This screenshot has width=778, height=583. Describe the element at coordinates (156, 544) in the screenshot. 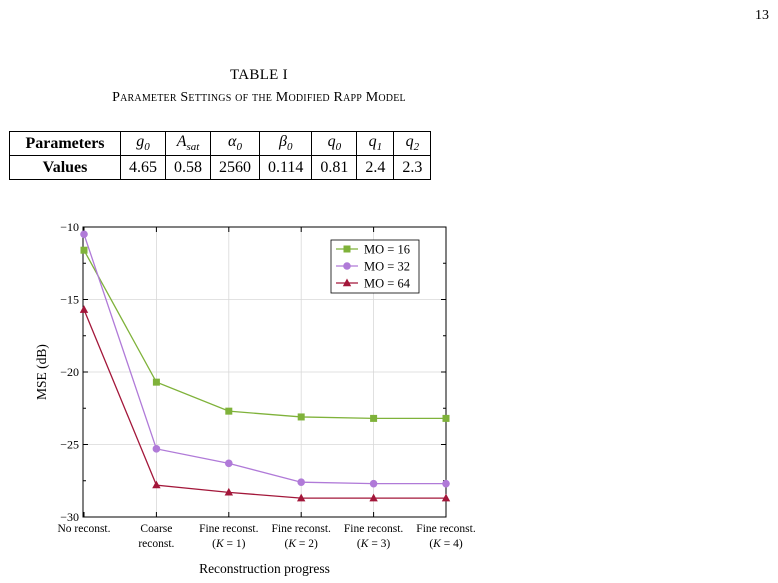

I see `x-tick-label: reconst.` at that location.